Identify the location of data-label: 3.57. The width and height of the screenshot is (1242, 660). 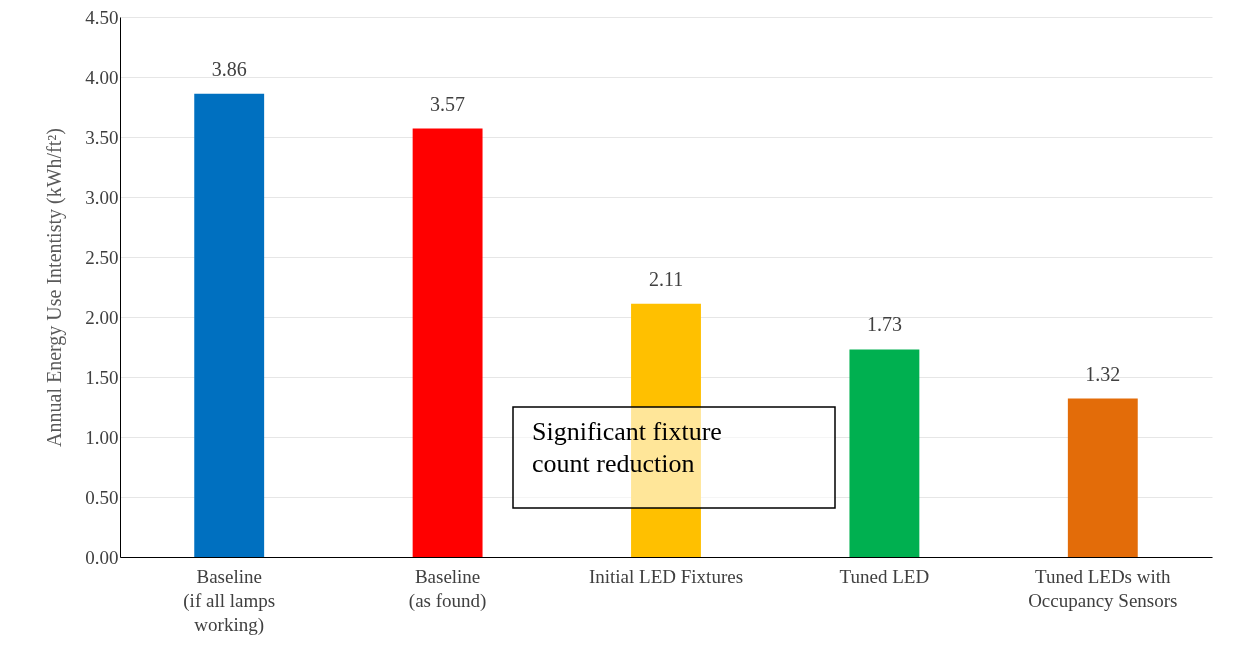
(448, 103).